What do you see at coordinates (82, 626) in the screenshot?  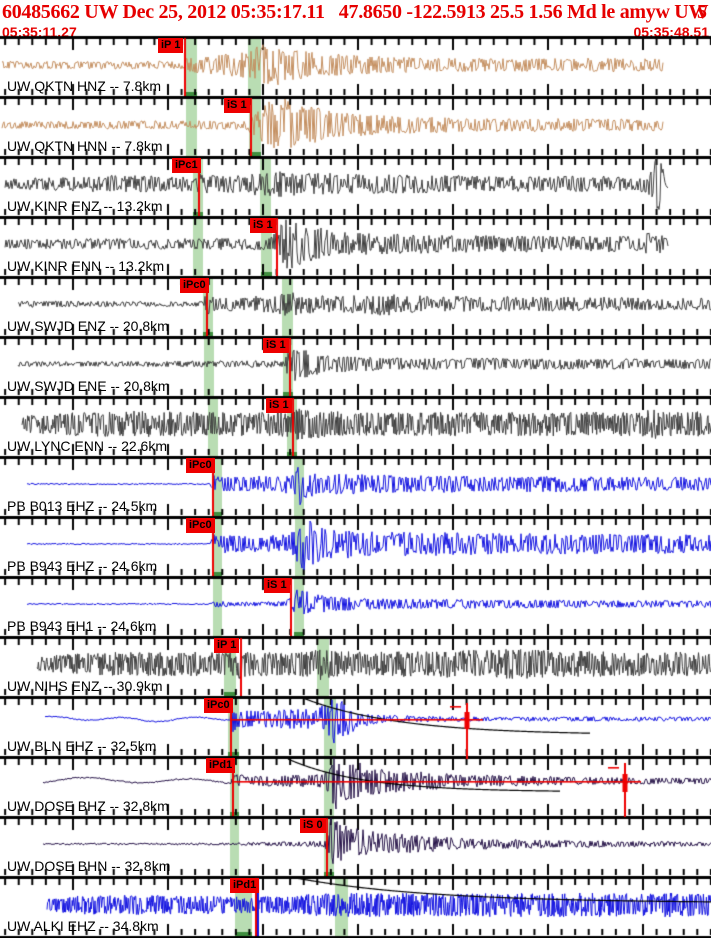 I see `trace-label: PB B943 EH1 -- 24.6km` at bounding box center [82, 626].